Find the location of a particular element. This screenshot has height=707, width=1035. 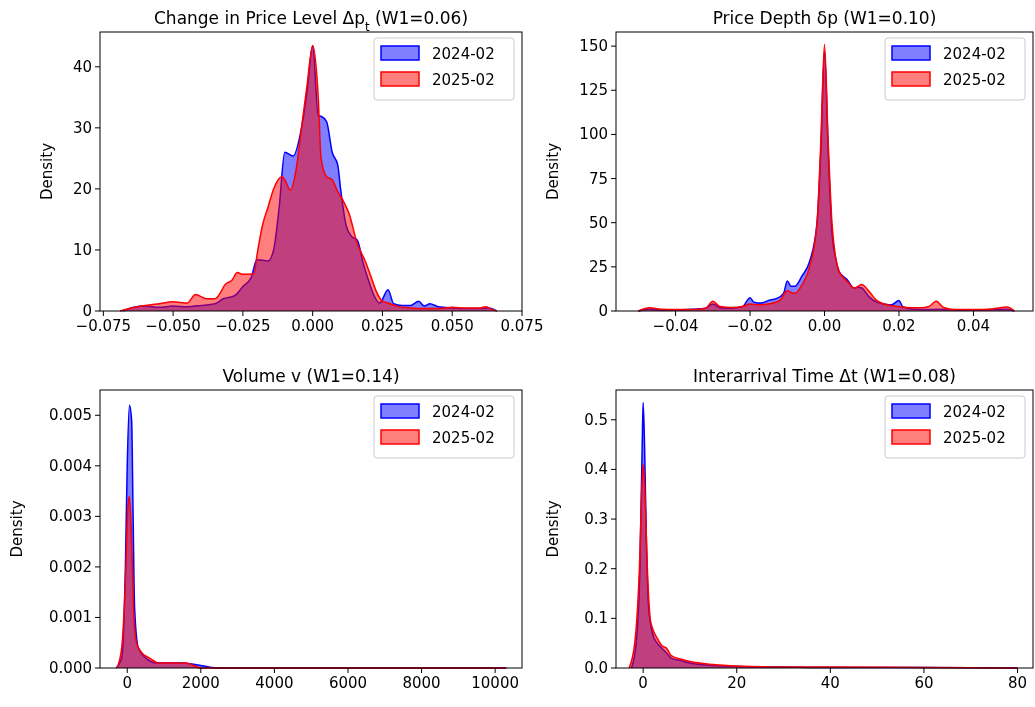

y-tick-label: 0.002 is located at coordinates (70, 566).